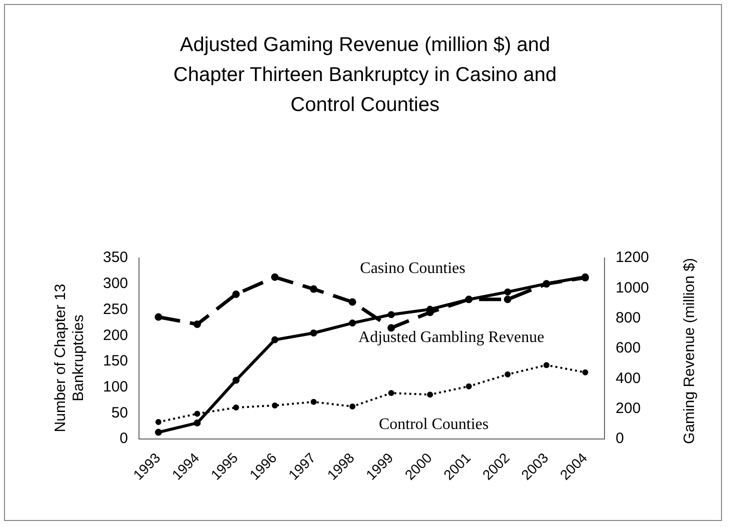  What do you see at coordinates (620, 439) in the screenshot?
I see `y2-tick-label: 0` at bounding box center [620, 439].